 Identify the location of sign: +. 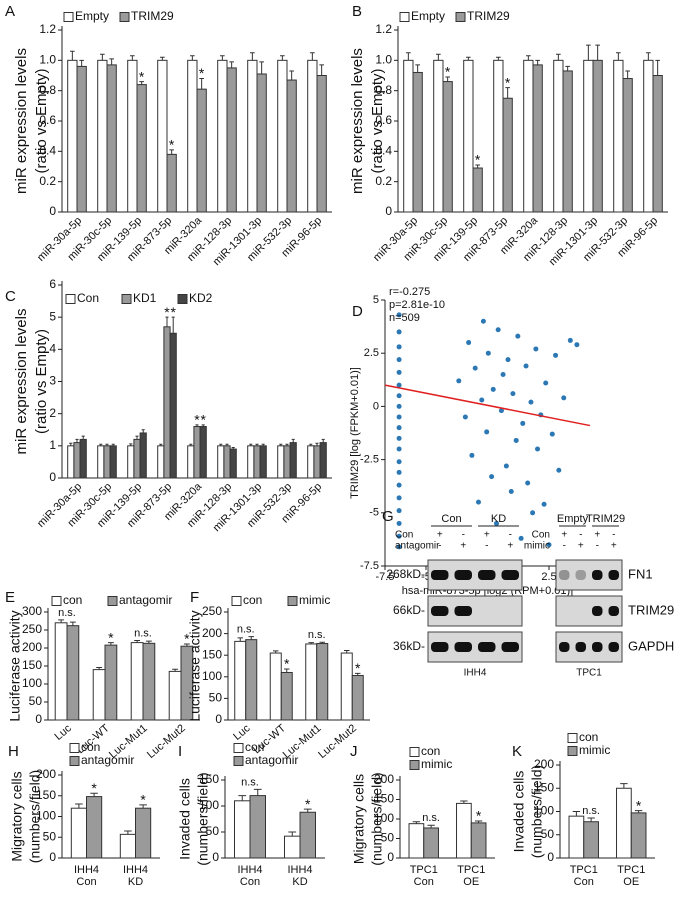
(597, 535).